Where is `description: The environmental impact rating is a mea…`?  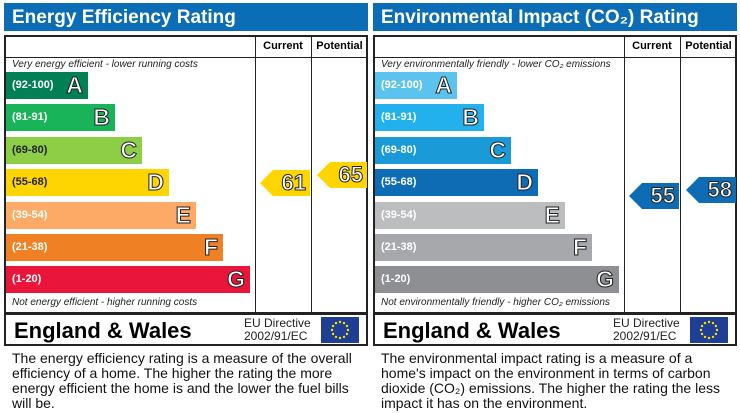
description: The environmental impact rating is a mea… is located at coordinates (551, 380).